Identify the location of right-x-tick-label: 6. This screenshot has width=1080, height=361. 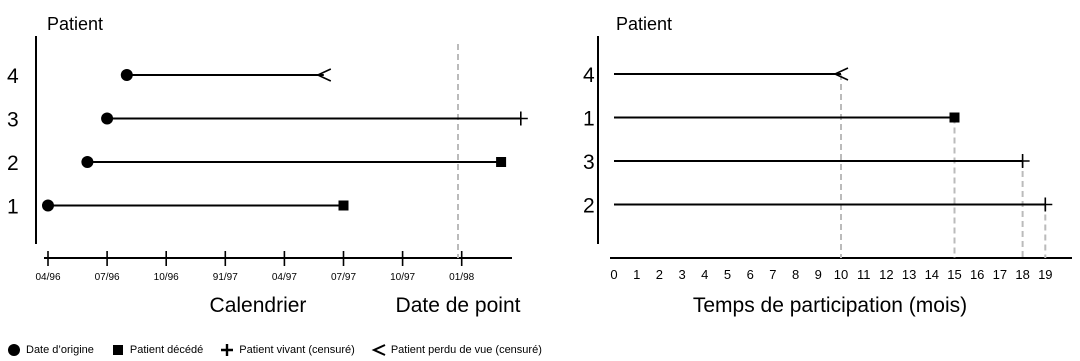
(750, 274).